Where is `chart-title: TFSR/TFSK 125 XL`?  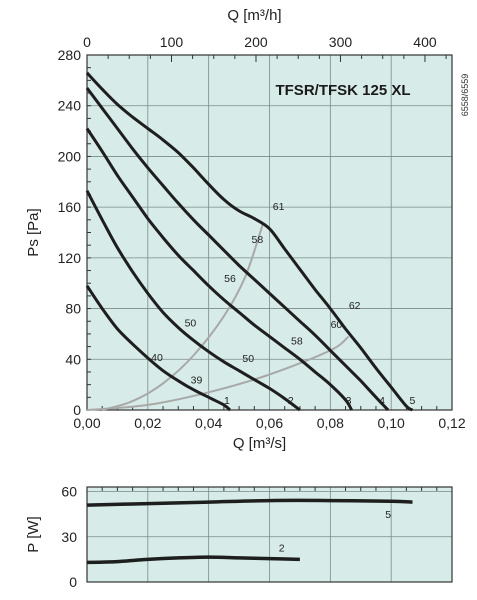 chart-title: TFSR/TFSK 125 XL is located at coordinates (342, 90).